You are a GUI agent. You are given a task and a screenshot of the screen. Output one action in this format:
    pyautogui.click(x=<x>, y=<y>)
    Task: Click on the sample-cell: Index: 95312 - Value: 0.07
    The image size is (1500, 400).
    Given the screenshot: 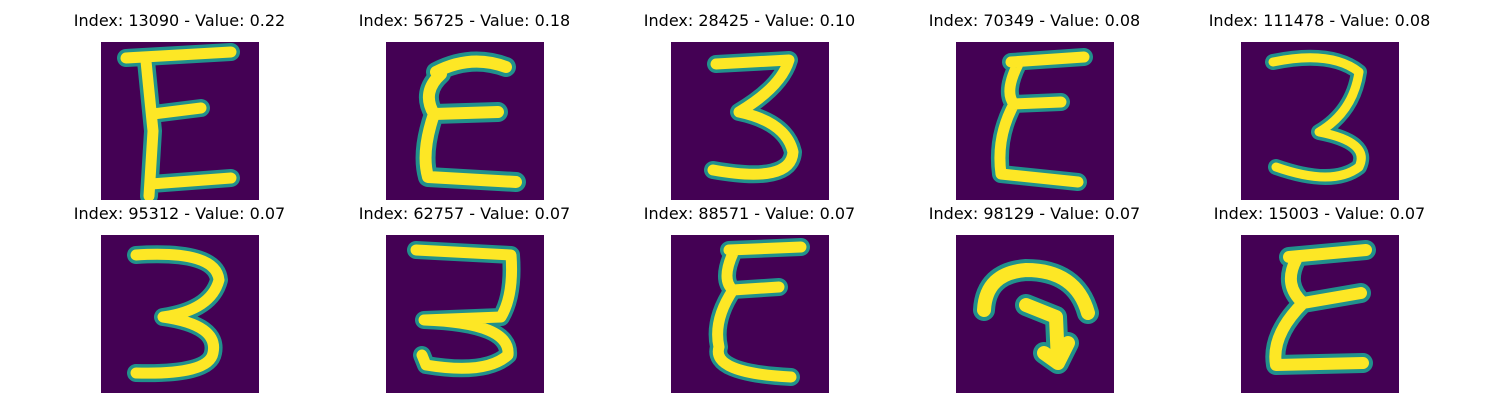 What is the action you would take?
    pyautogui.click(x=179, y=297)
    